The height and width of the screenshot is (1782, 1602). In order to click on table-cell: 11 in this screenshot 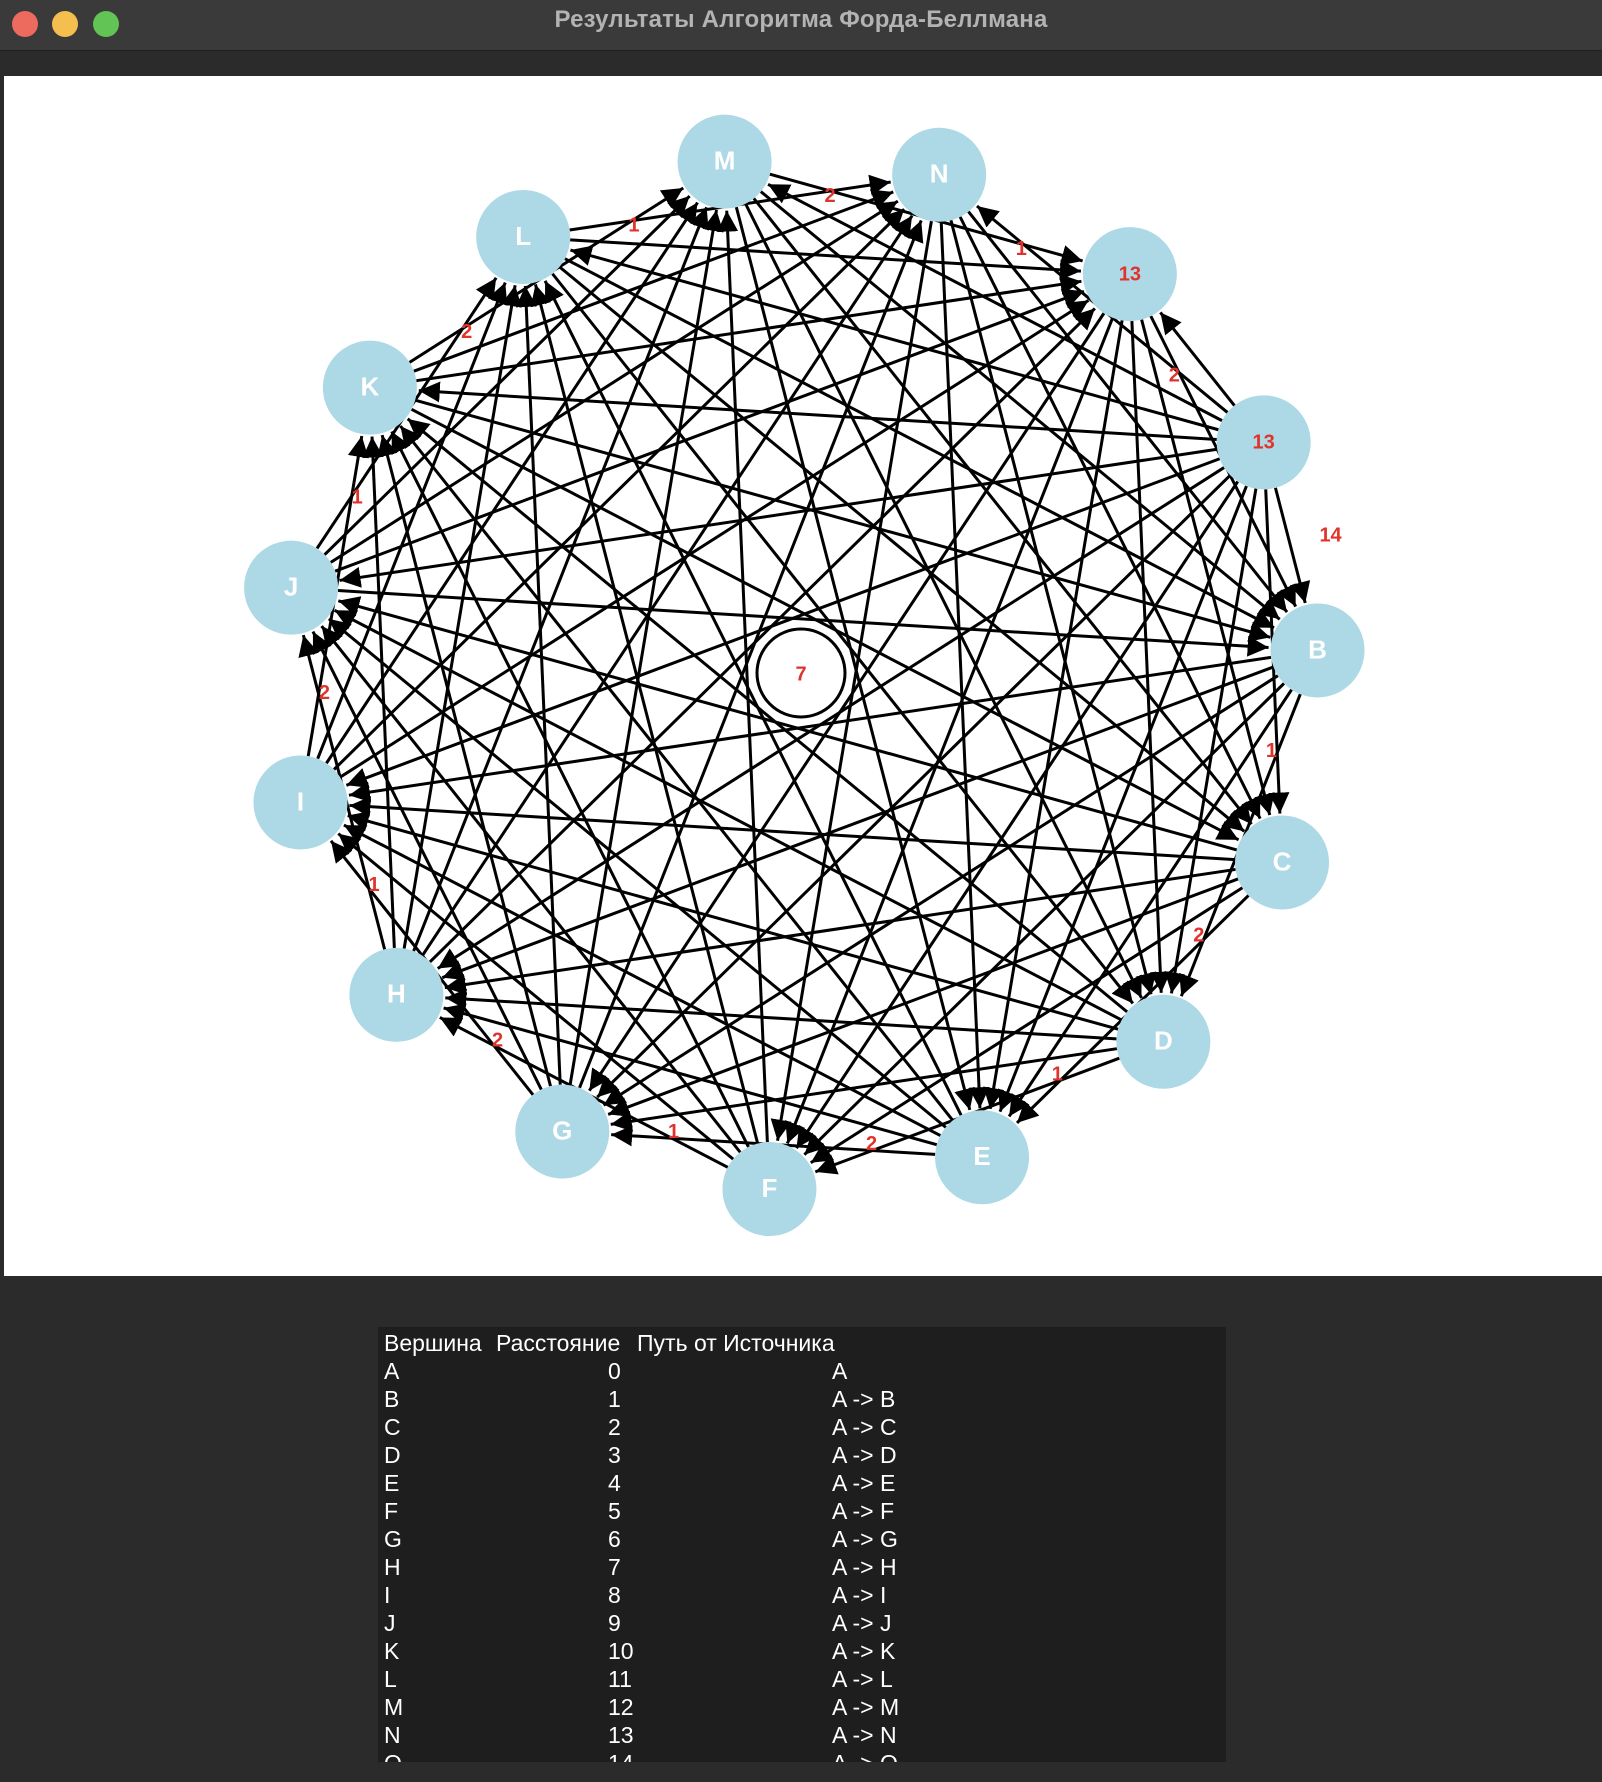, I will do `click(620, 1679)`.